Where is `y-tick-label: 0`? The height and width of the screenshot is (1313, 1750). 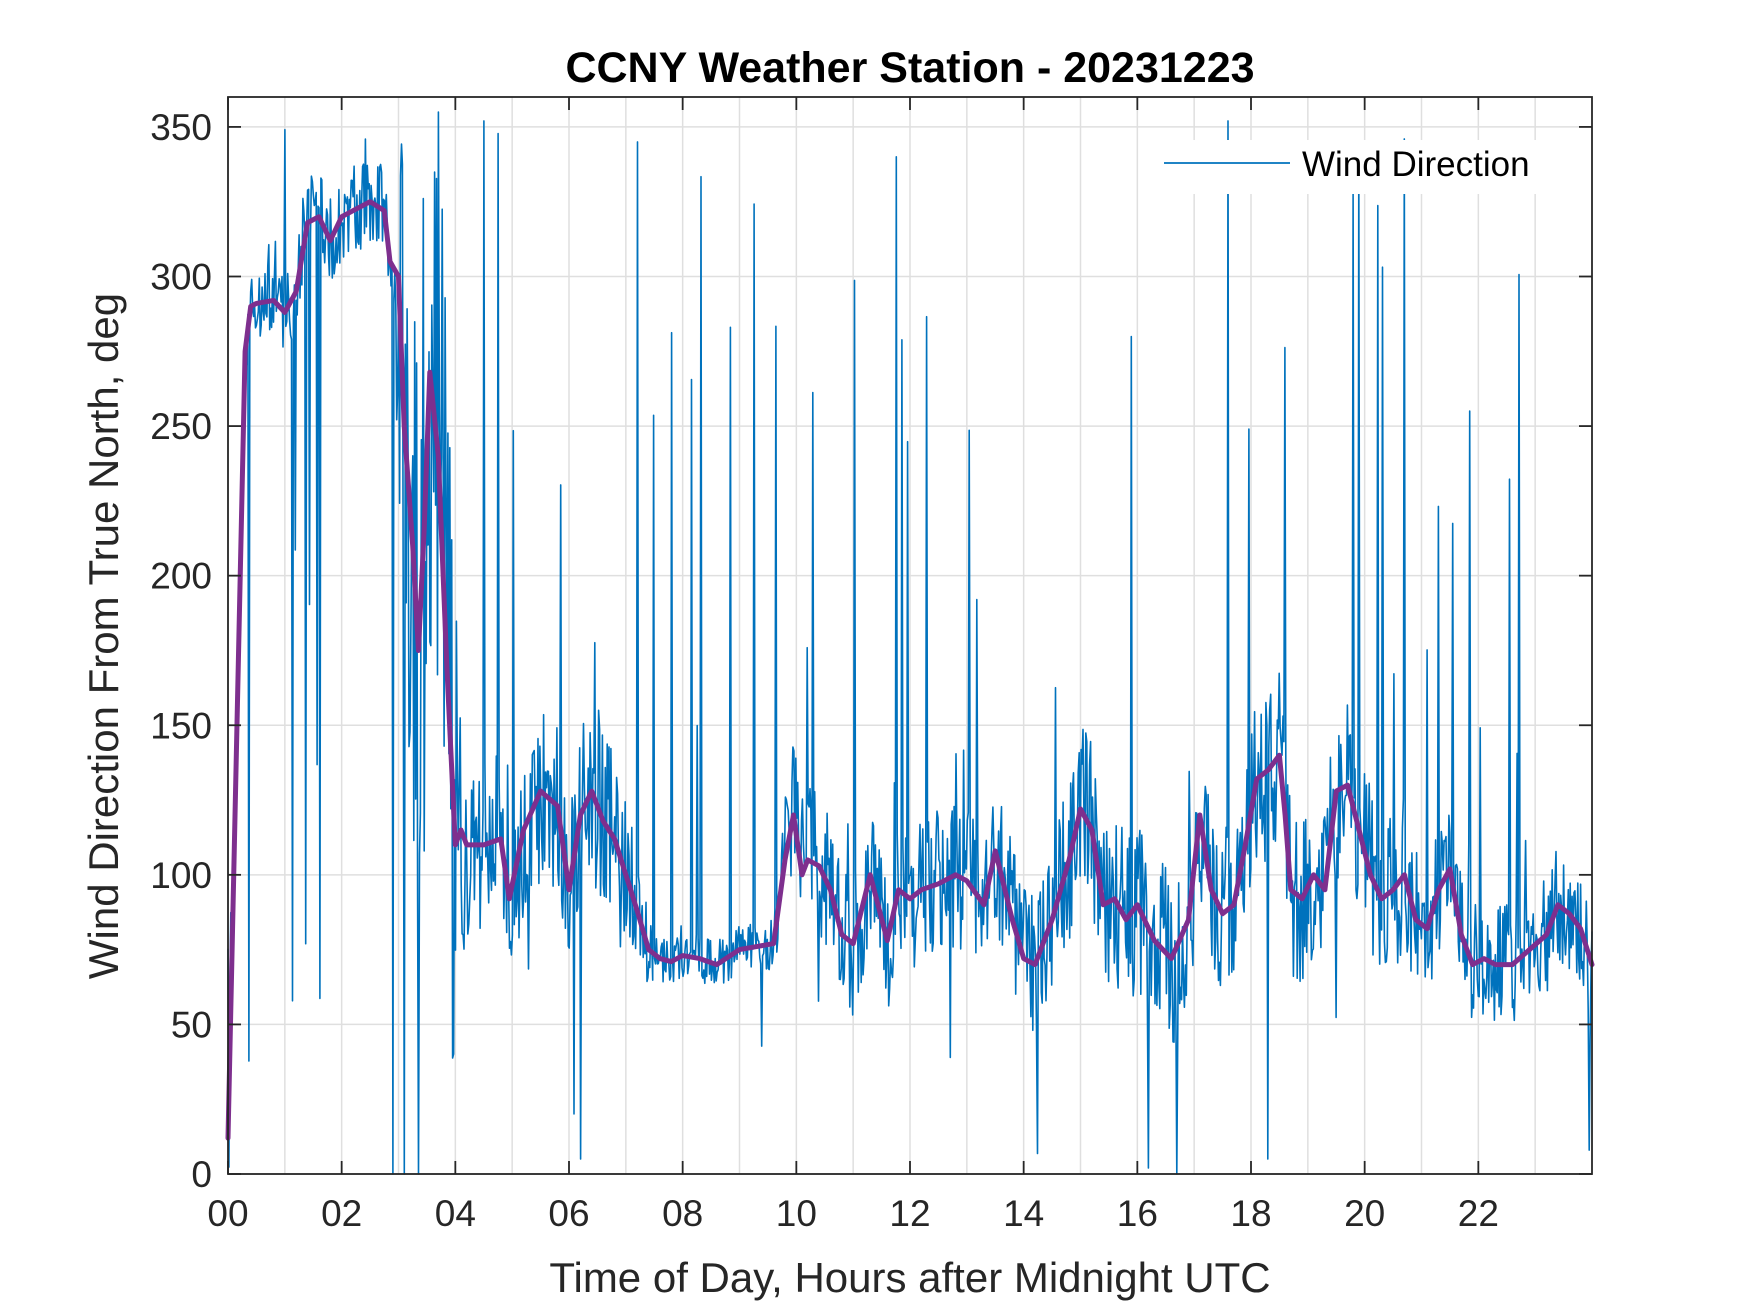
y-tick-label: 0 is located at coordinates (201, 1174).